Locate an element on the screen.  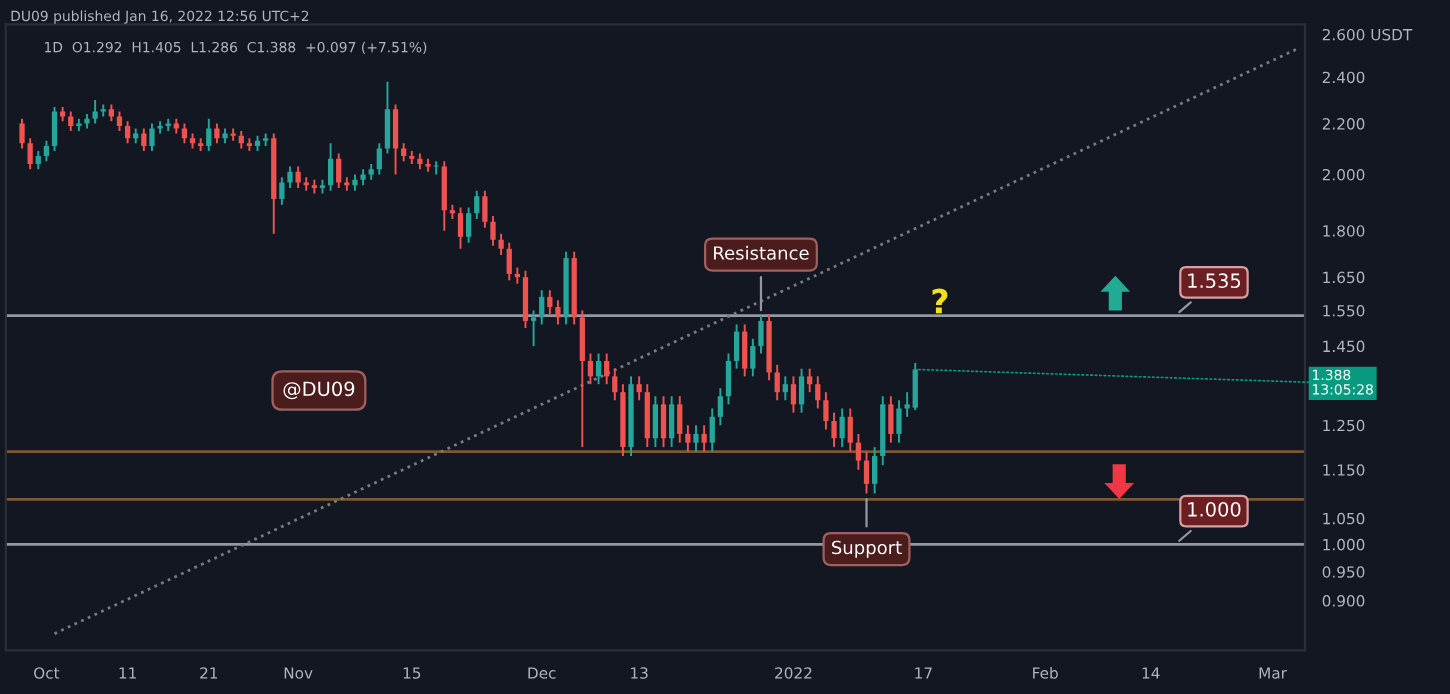
annotation: Support is located at coordinates (867, 549).